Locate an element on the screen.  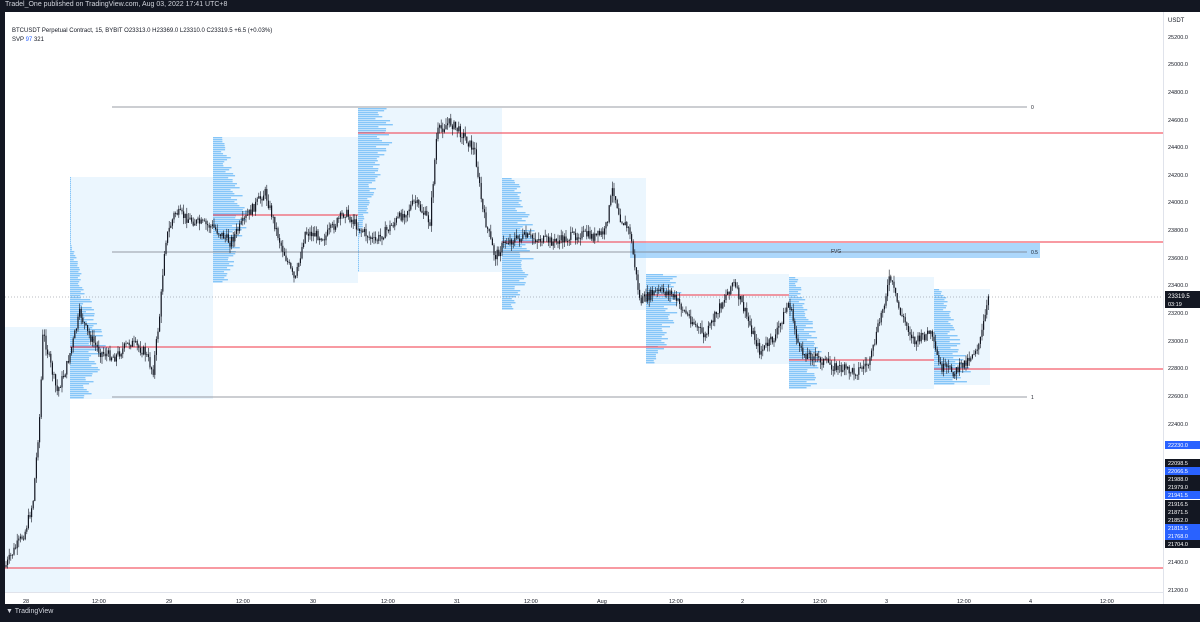
svp-value-1: 97 is located at coordinates (29, 40).